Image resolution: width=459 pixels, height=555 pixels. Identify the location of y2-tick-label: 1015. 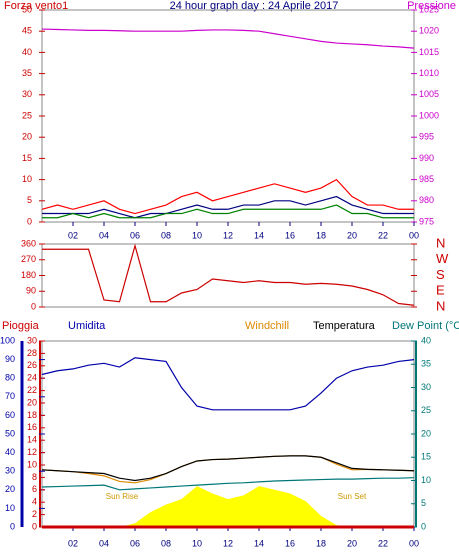
(429, 52).